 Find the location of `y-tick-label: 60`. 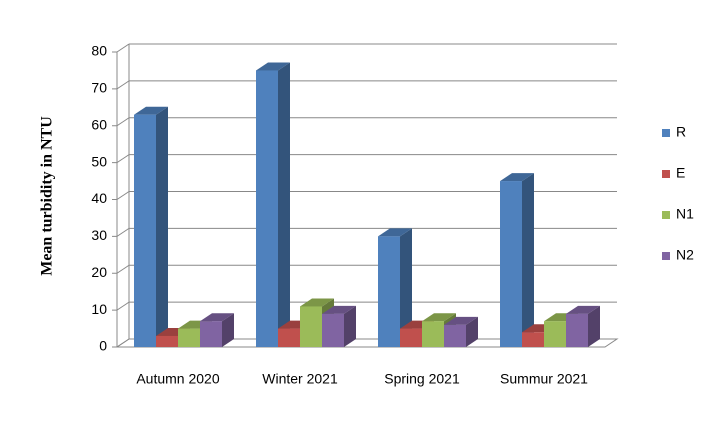

y-tick-label: 60 is located at coordinates (99, 124).